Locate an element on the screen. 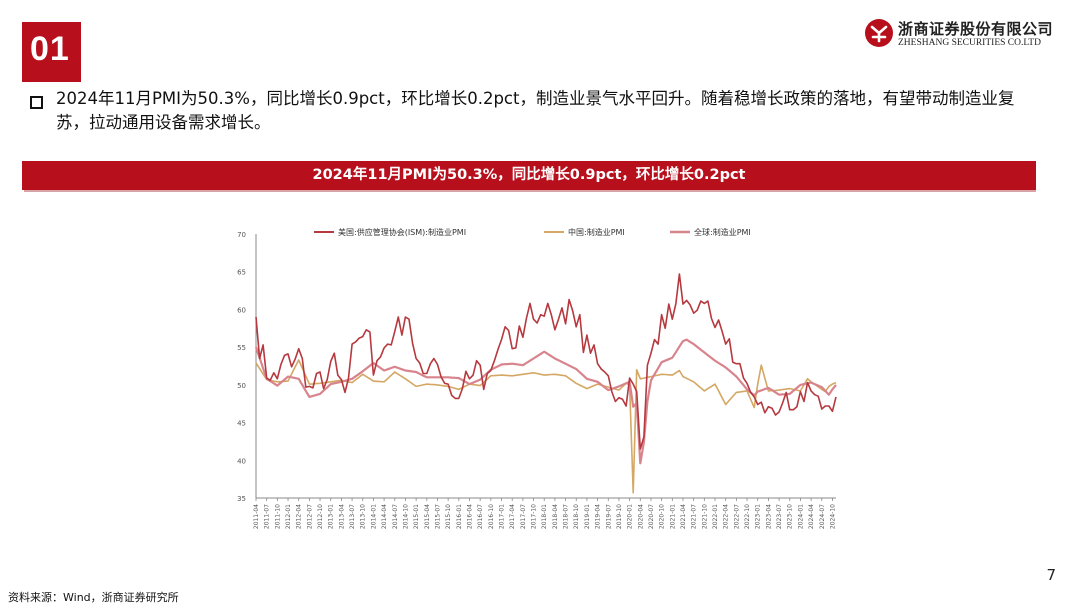 This screenshot has width=1080, height=608. legend-label: 全球:制造业PMI is located at coordinates (722, 232).